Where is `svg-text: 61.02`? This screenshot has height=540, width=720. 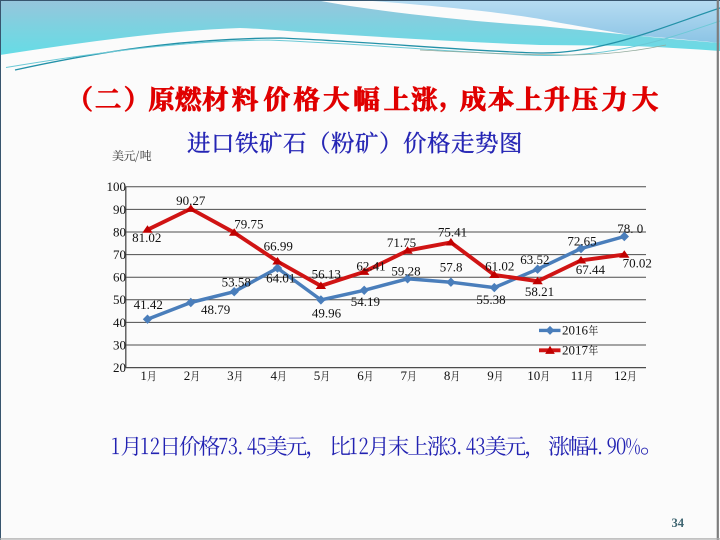
svg-text: 61.02 is located at coordinates (499, 266).